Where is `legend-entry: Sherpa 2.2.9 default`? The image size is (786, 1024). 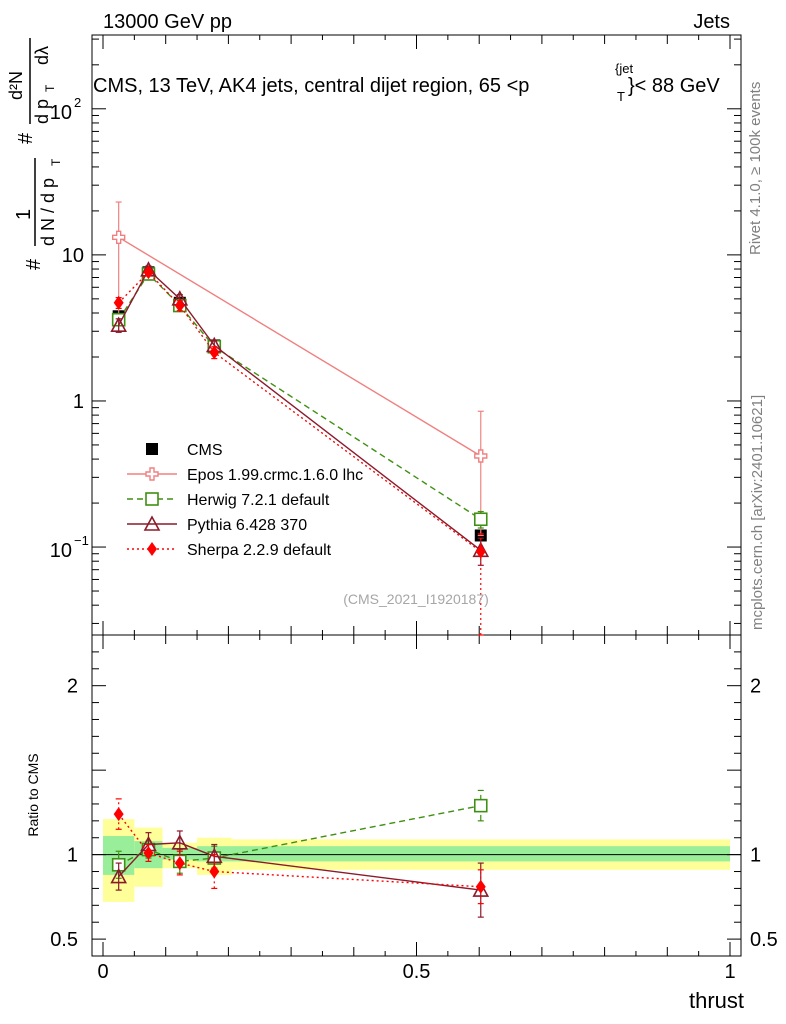 legend-entry: Sherpa 2.2.9 default is located at coordinates (229, 550).